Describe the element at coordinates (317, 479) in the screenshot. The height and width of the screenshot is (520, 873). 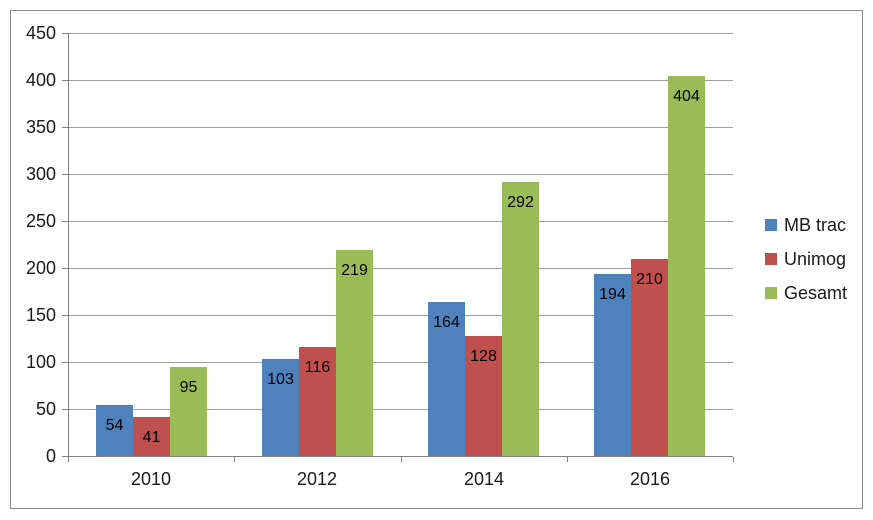
I see `x-category-label-2012: 2012` at that location.